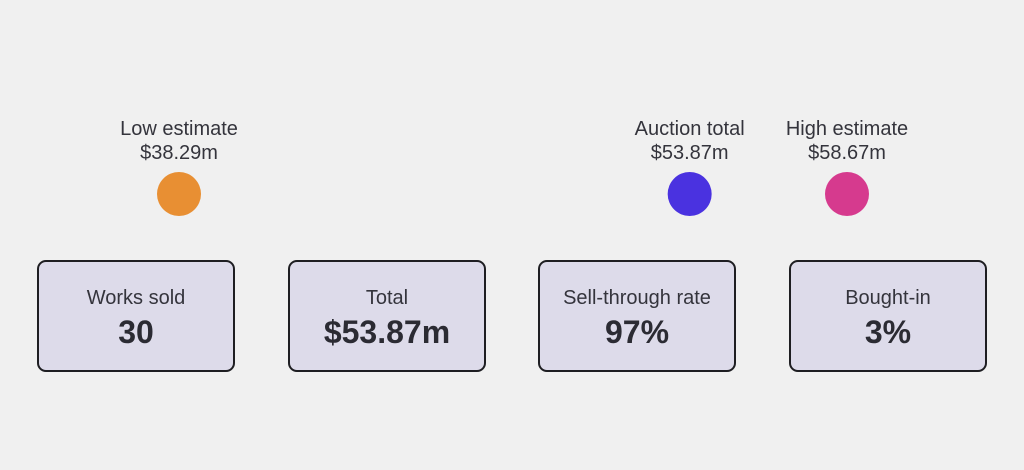 This screenshot has width=1024, height=470. What do you see at coordinates (179, 153) in the screenshot?
I see `low-estimate-value: $38.29m` at bounding box center [179, 153].